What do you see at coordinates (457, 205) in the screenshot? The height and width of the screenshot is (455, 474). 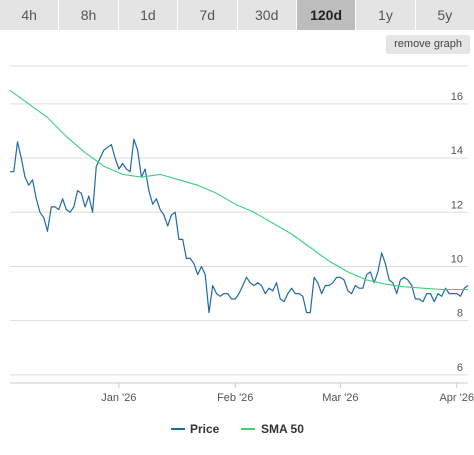 I see `y-tick-label: 12` at bounding box center [457, 205].